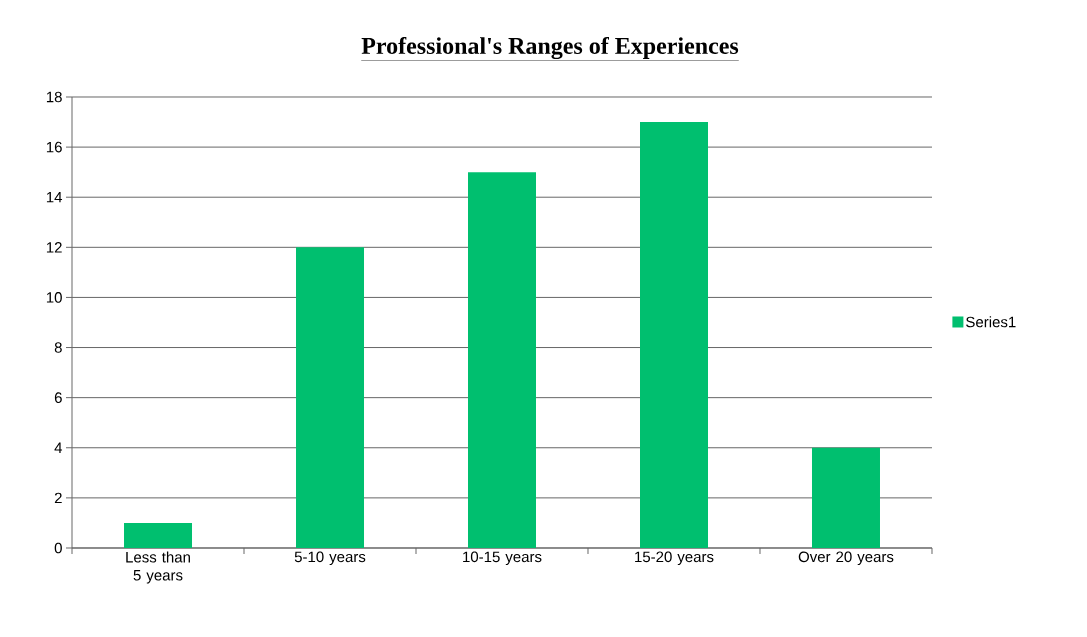 This screenshot has width=1087, height=637. I want to click on y-tick-label: 8, so click(58, 347).